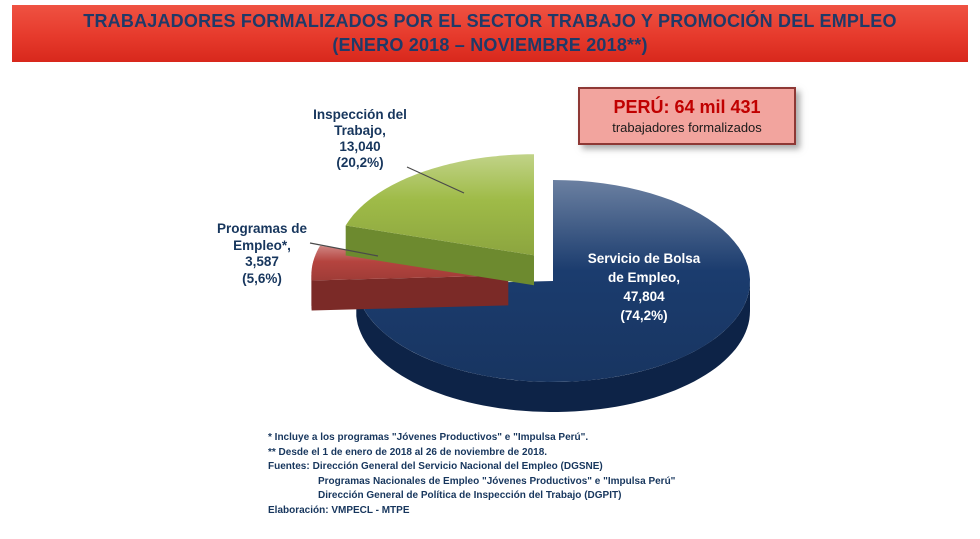 This screenshot has height=539, width=980. I want to click on callout-programas-de-empleo: Programas de Empleo*, 3,587 (5,6%), so click(262, 254).